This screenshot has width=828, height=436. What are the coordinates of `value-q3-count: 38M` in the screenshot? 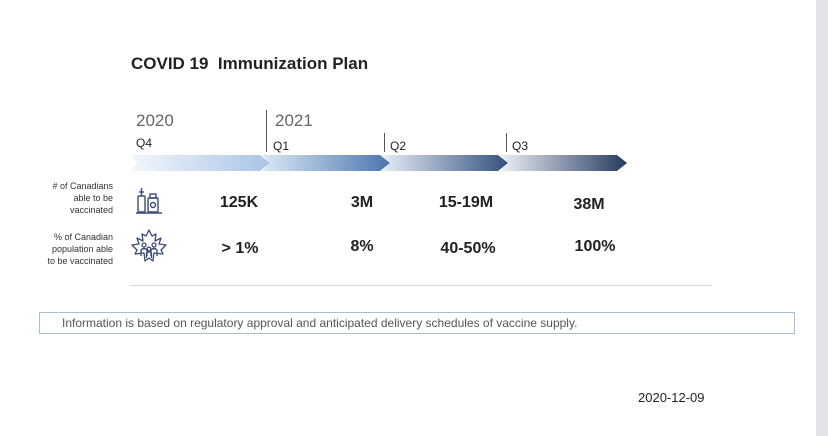 It's located at (589, 204).